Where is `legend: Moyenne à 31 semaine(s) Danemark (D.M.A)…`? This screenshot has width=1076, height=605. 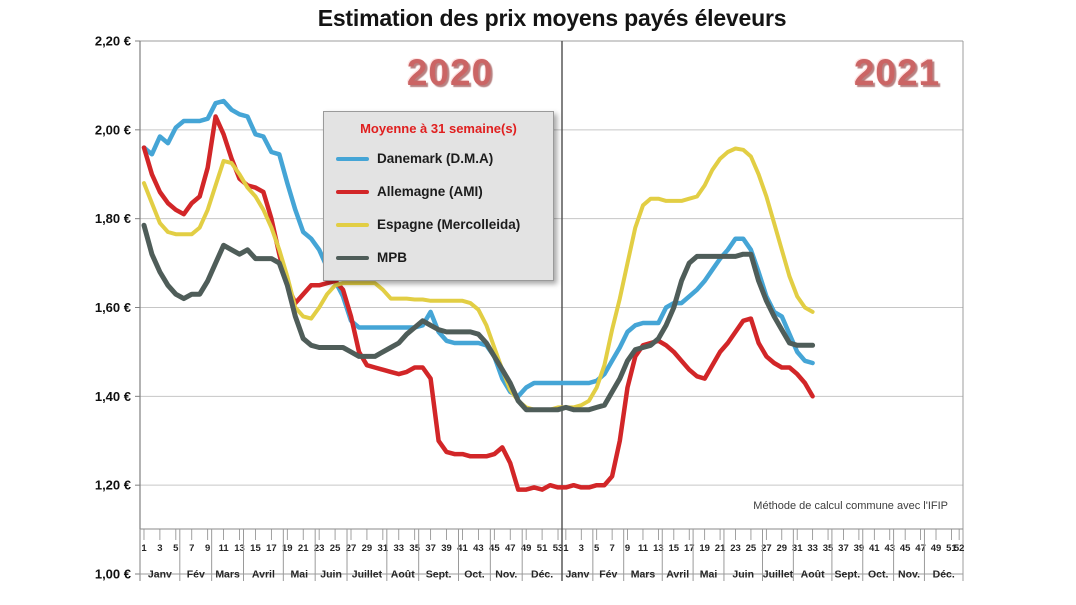 legend: Moyenne à 31 semaine(s) Danemark (D.M.A)… is located at coordinates (438, 196).